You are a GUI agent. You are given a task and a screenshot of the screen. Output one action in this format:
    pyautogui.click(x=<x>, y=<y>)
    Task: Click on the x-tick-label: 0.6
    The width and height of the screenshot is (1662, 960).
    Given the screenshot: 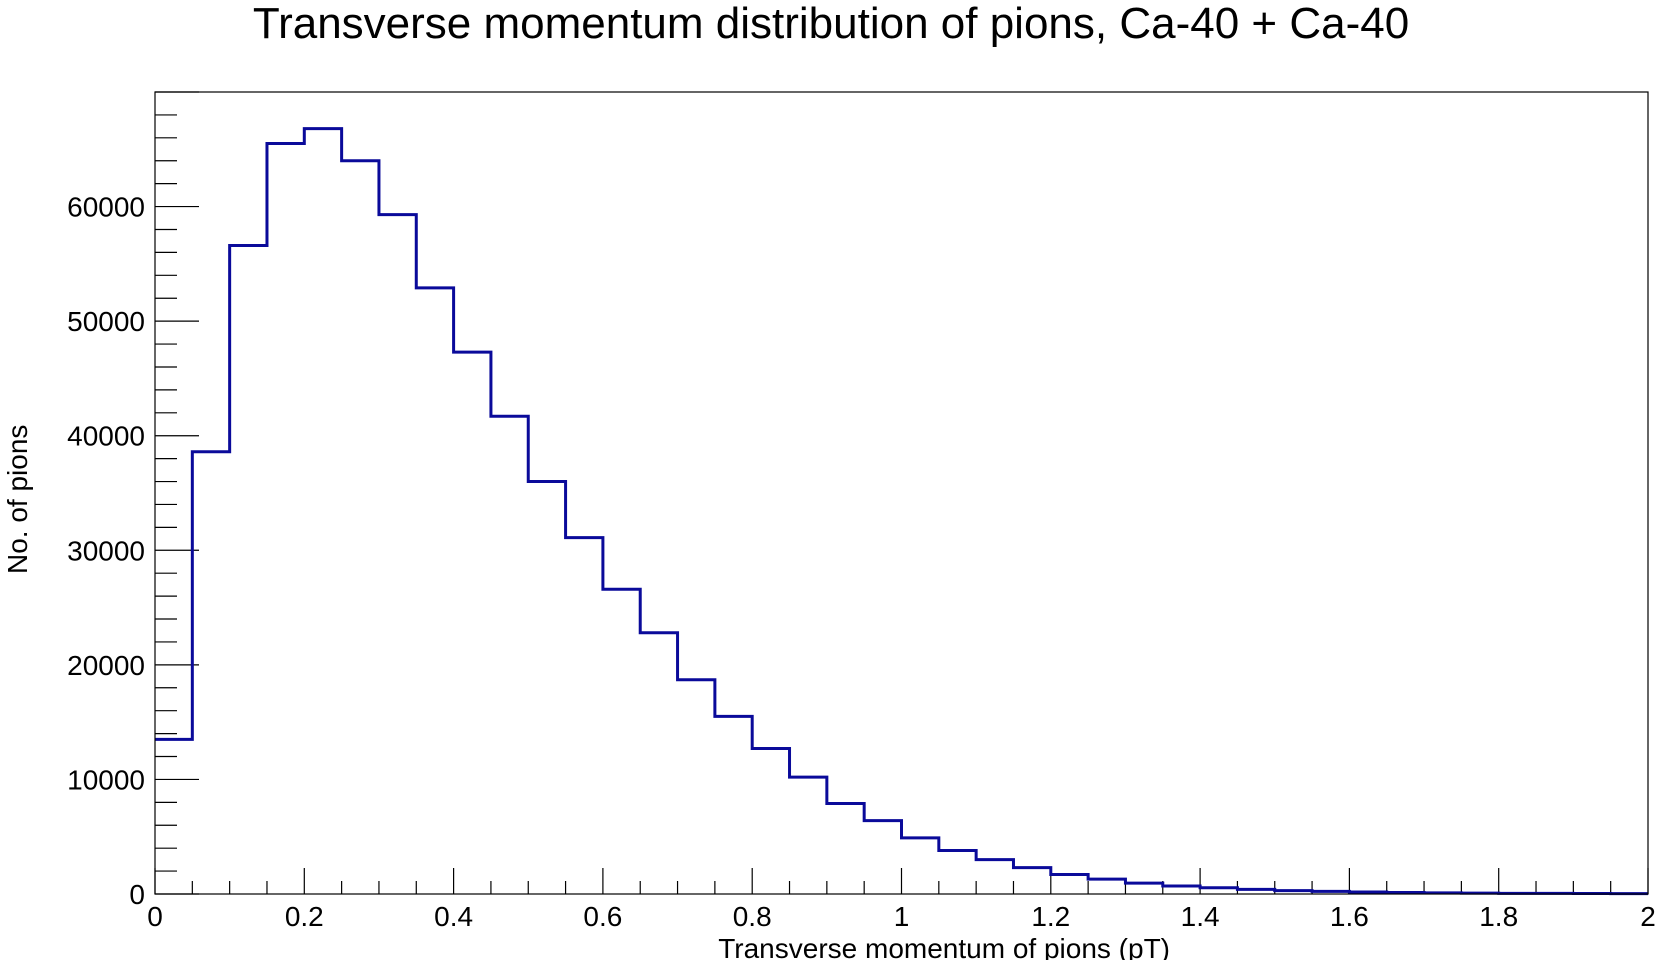 What is the action you would take?
    pyautogui.click(x=602, y=916)
    